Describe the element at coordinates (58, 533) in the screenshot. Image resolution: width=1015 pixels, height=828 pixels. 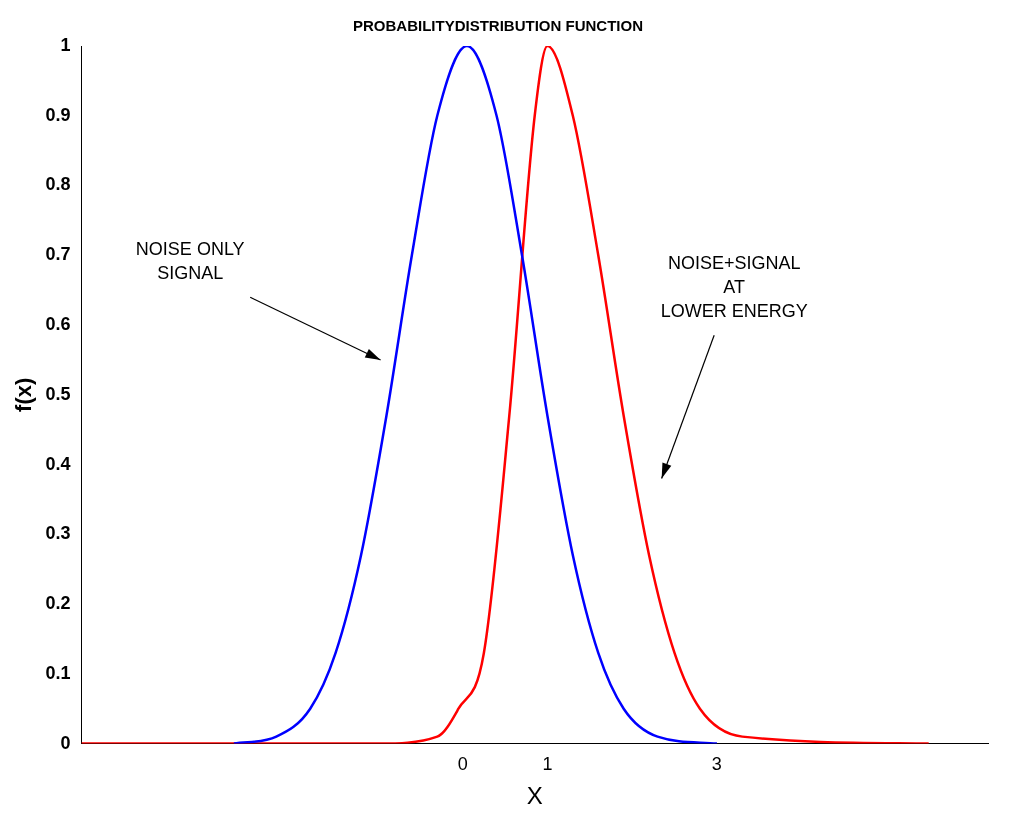
I see `y-tick-label: 0.3` at that location.